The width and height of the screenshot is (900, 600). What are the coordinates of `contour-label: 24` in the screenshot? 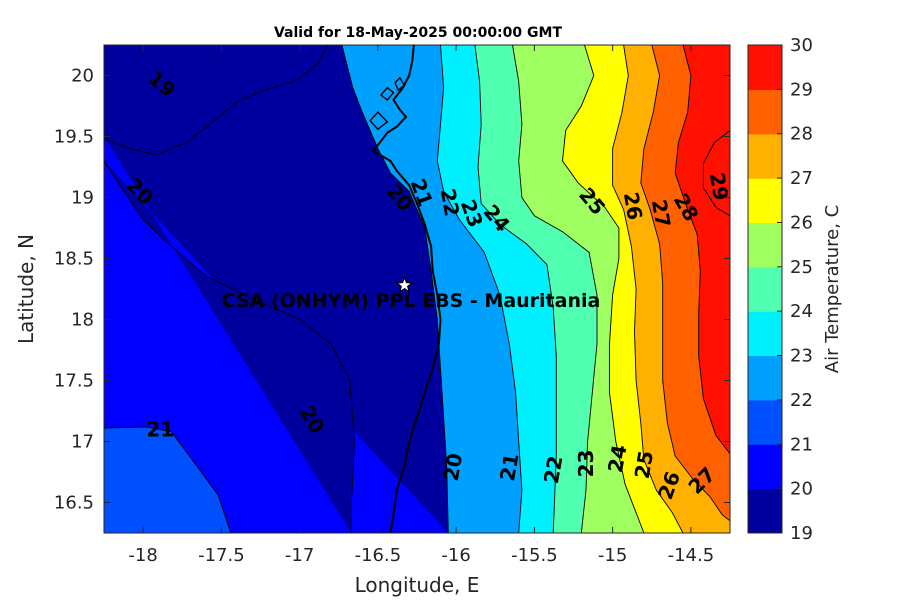 It's located at (617, 459).